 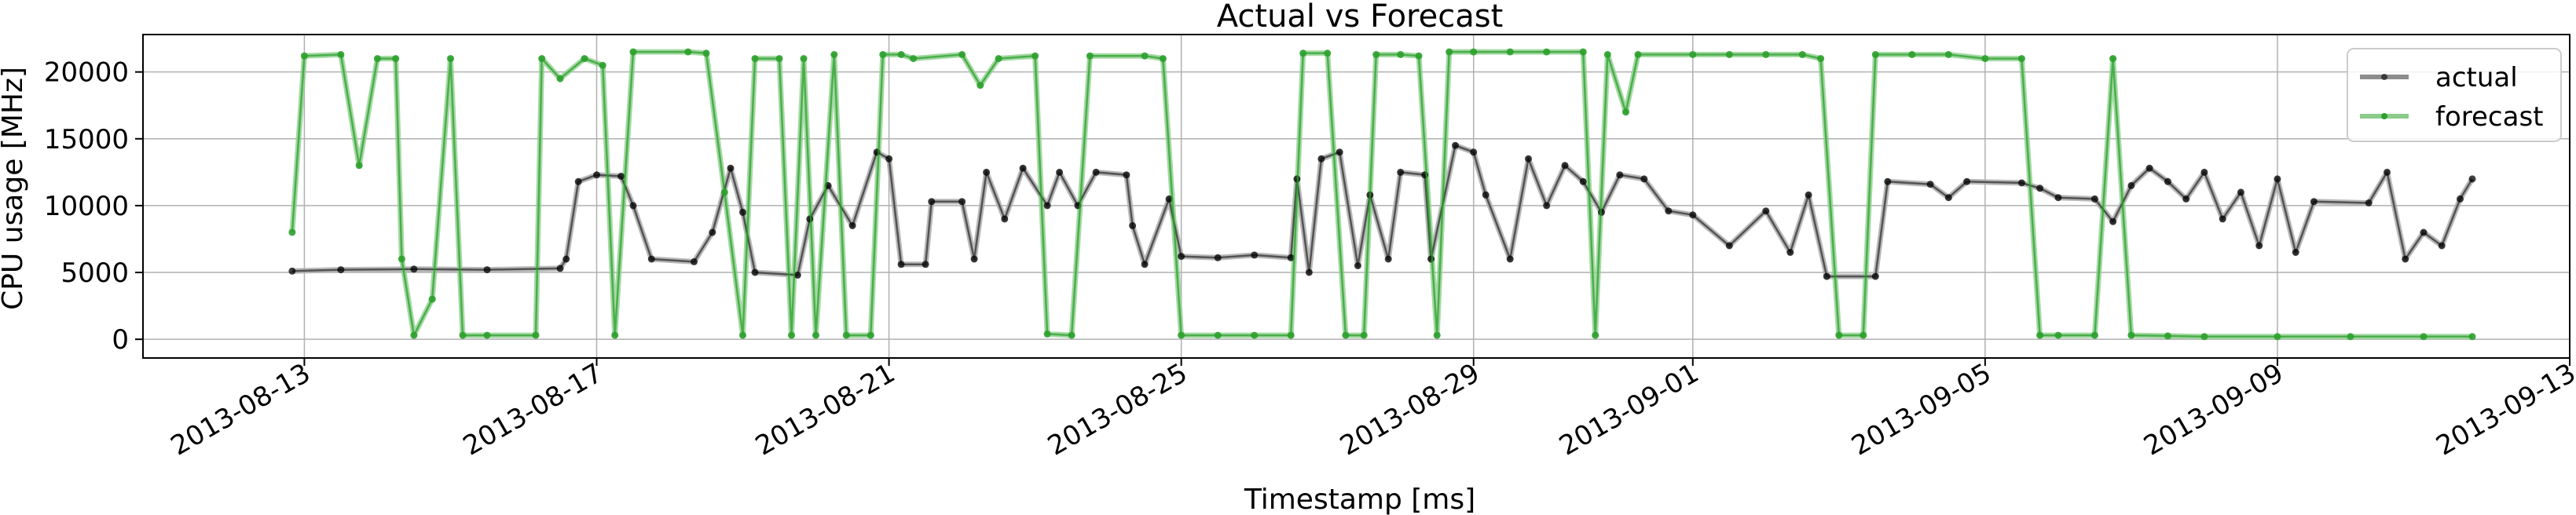 What do you see at coordinates (2384, 116) in the screenshot?
I see `legend-marker-forecast` at bounding box center [2384, 116].